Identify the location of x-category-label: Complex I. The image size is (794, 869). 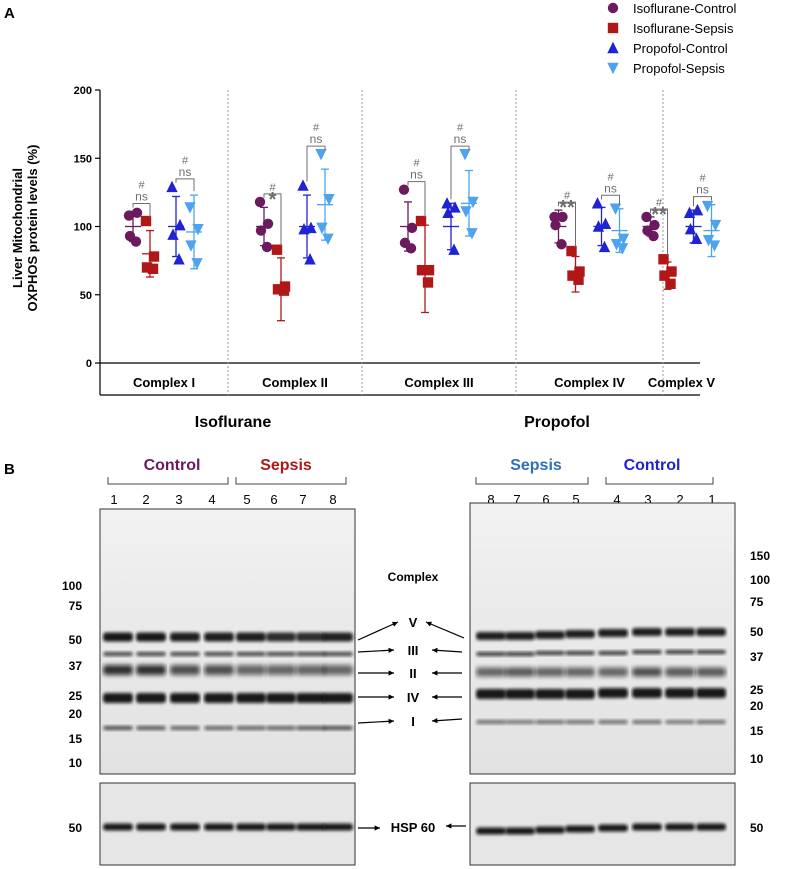
(164, 382).